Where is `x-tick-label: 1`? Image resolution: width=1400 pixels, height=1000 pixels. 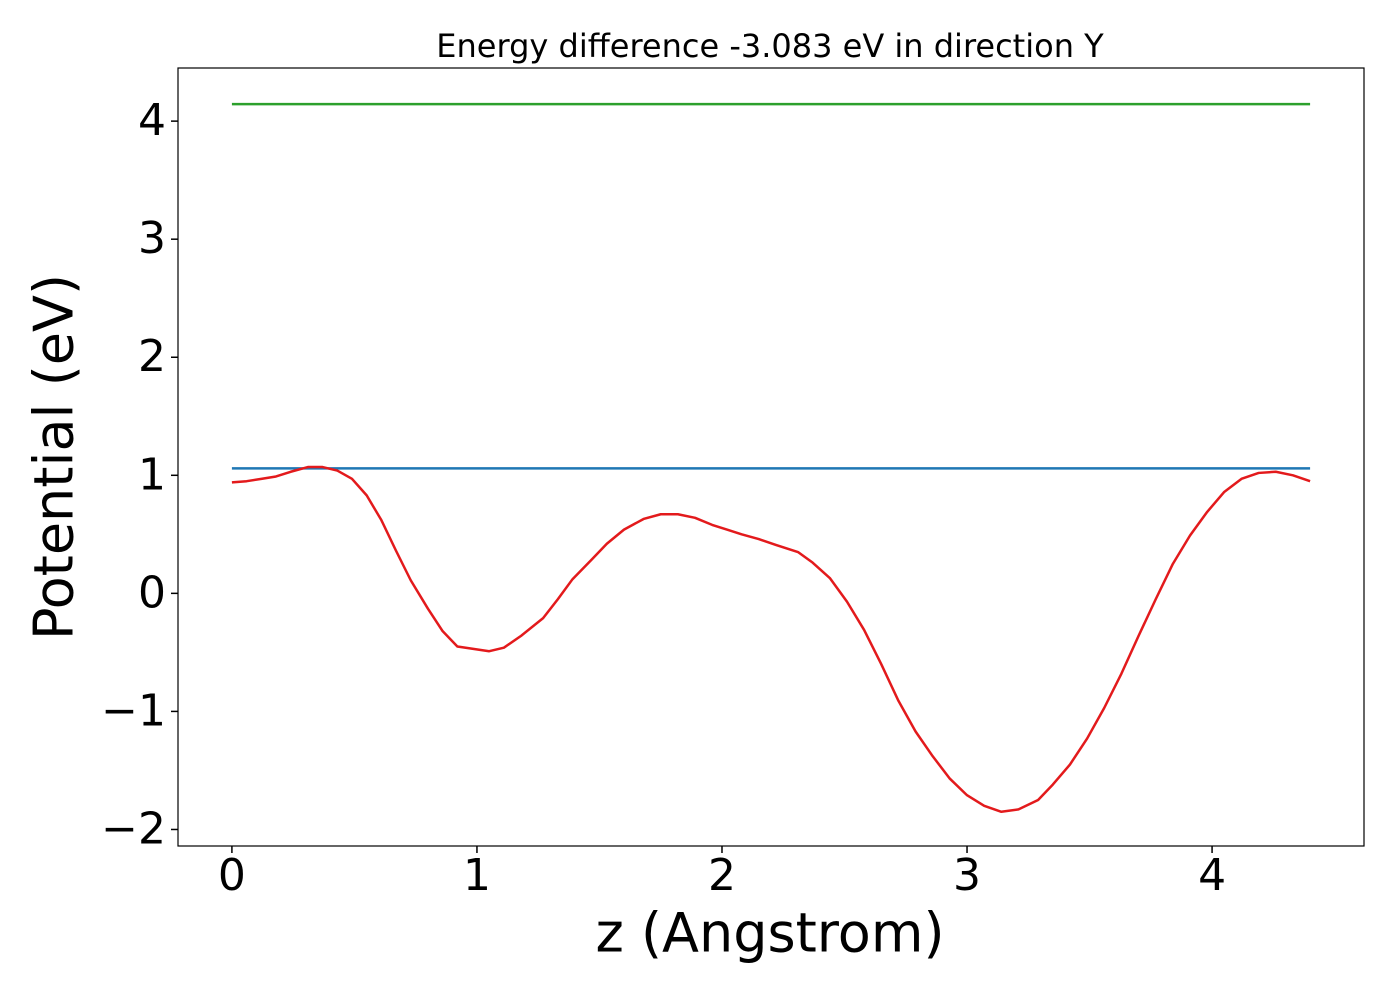
x-tick-label: 1 is located at coordinates (477, 875).